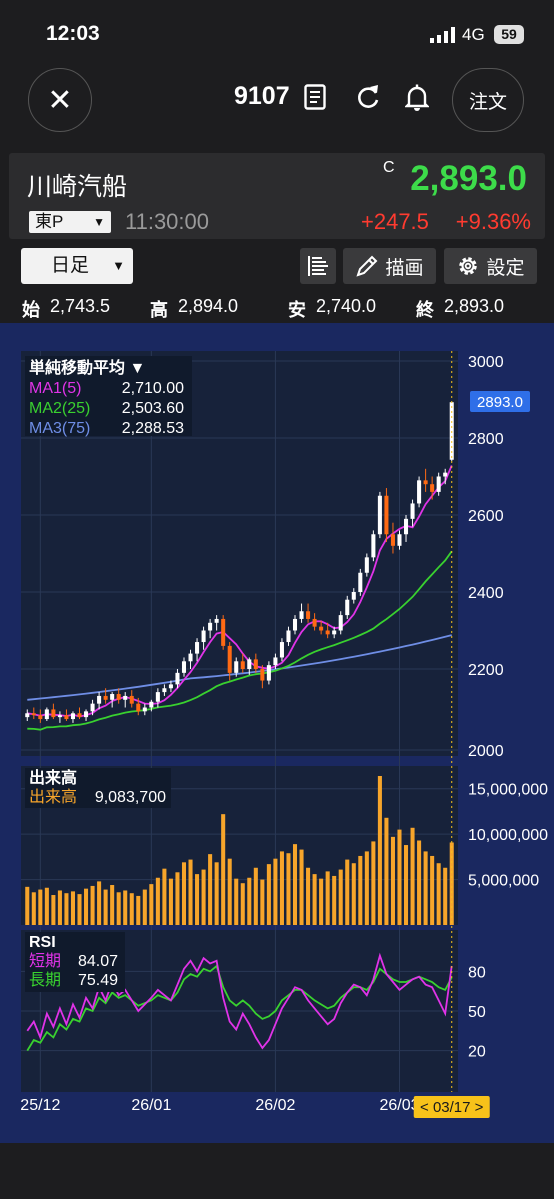 The height and width of the screenshot is (1199, 554). I want to click on y-tick-label: 10,000,000, so click(508, 835).